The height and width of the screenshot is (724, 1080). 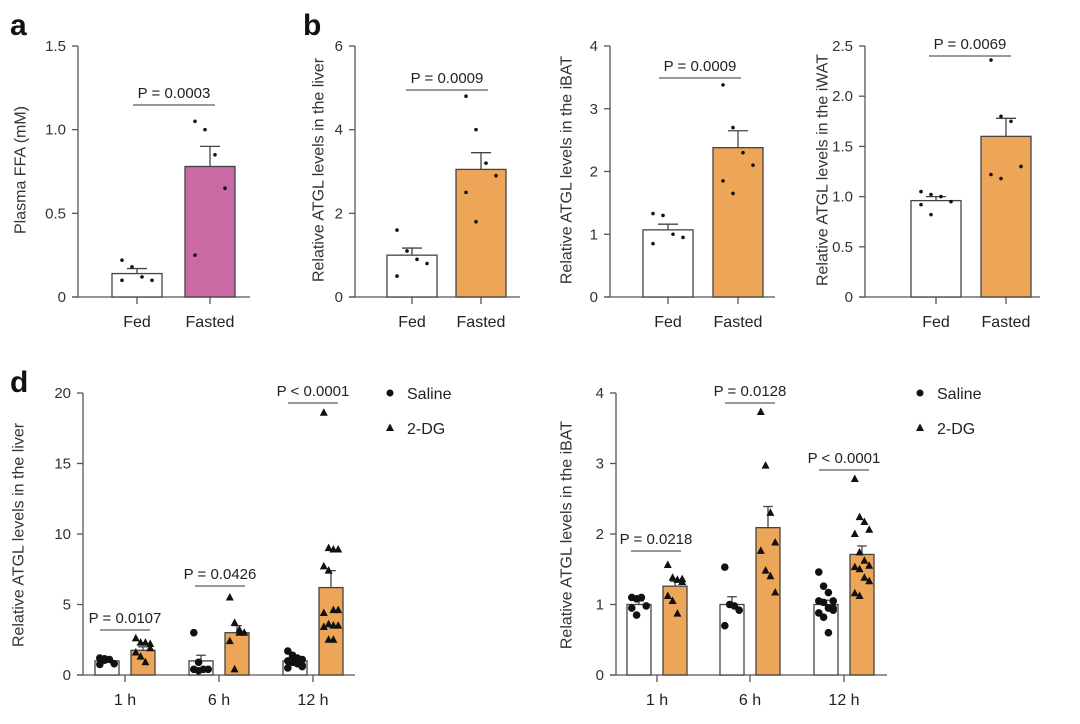 What do you see at coordinates (174, 93) in the screenshot?
I see `p-value-label: P = 0.0003` at bounding box center [174, 93].